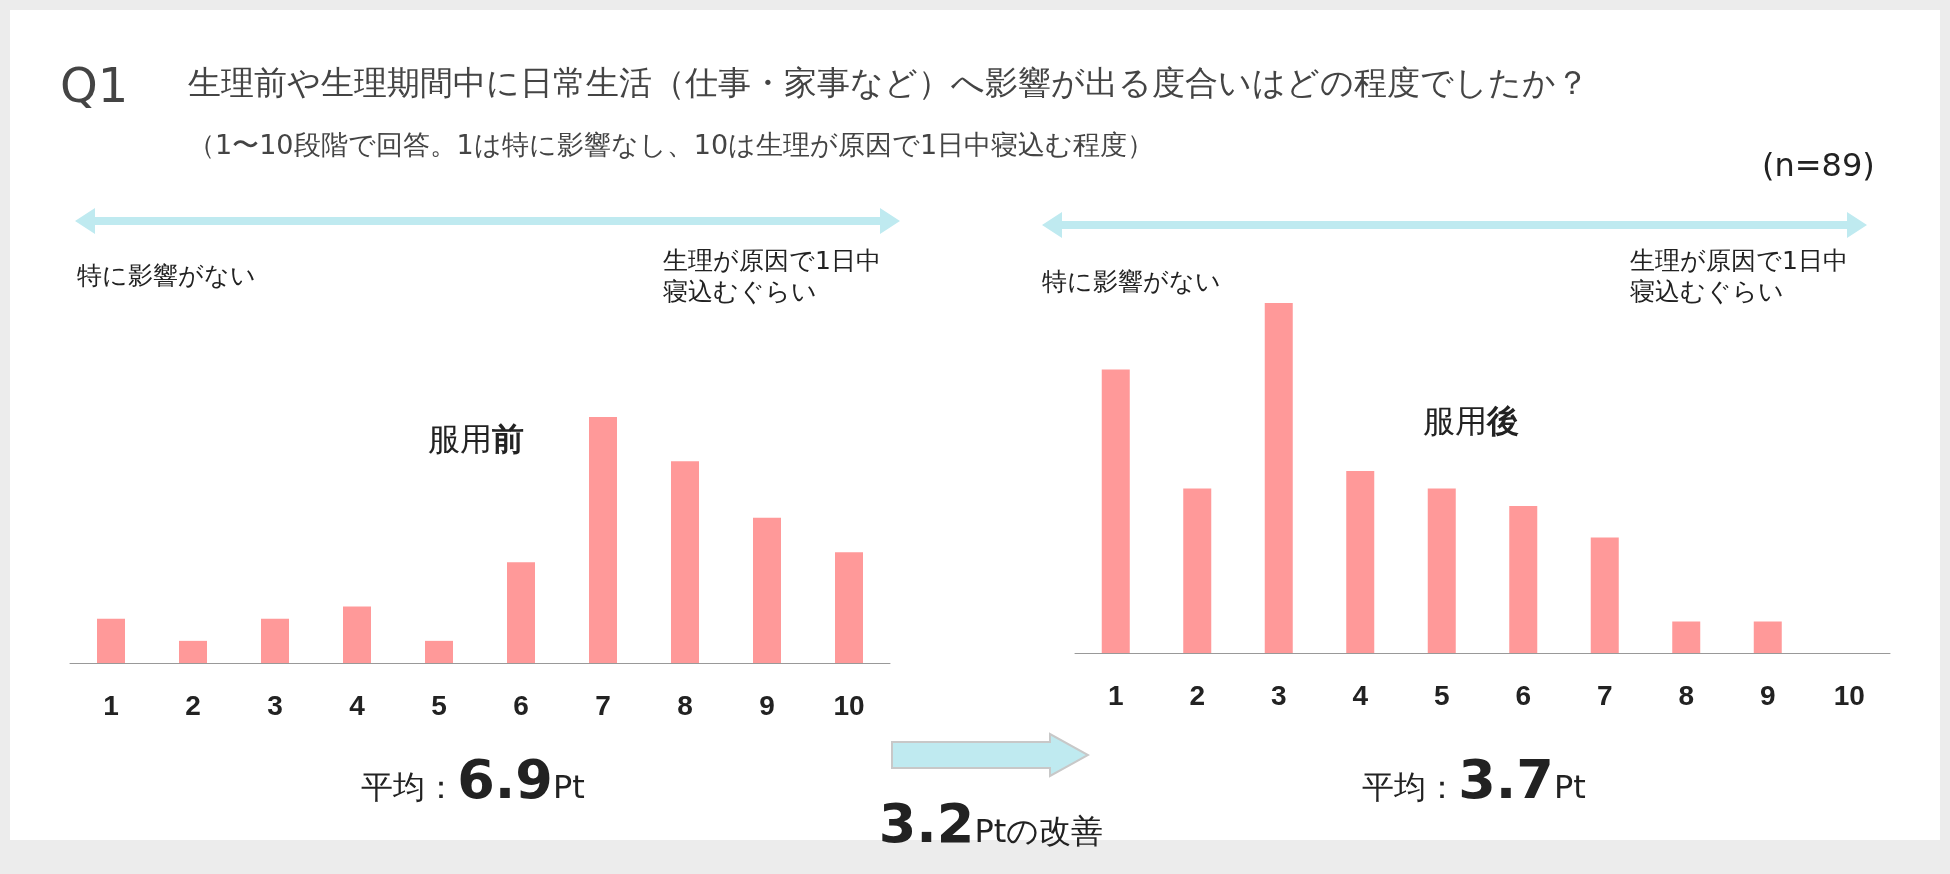  What do you see at coordinates (671, 145) in the screenshot?
I see `text: （1〜10段階で回答。1は特に影響なし、10は生理が原因で1日中寝込む程度）` at bounding box center [671, 145].